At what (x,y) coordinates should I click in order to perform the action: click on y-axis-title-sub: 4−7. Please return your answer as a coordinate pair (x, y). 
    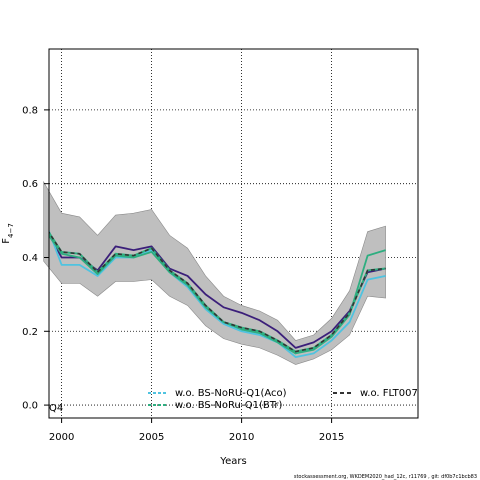
    Looking at the image, I should click on (11, 230).